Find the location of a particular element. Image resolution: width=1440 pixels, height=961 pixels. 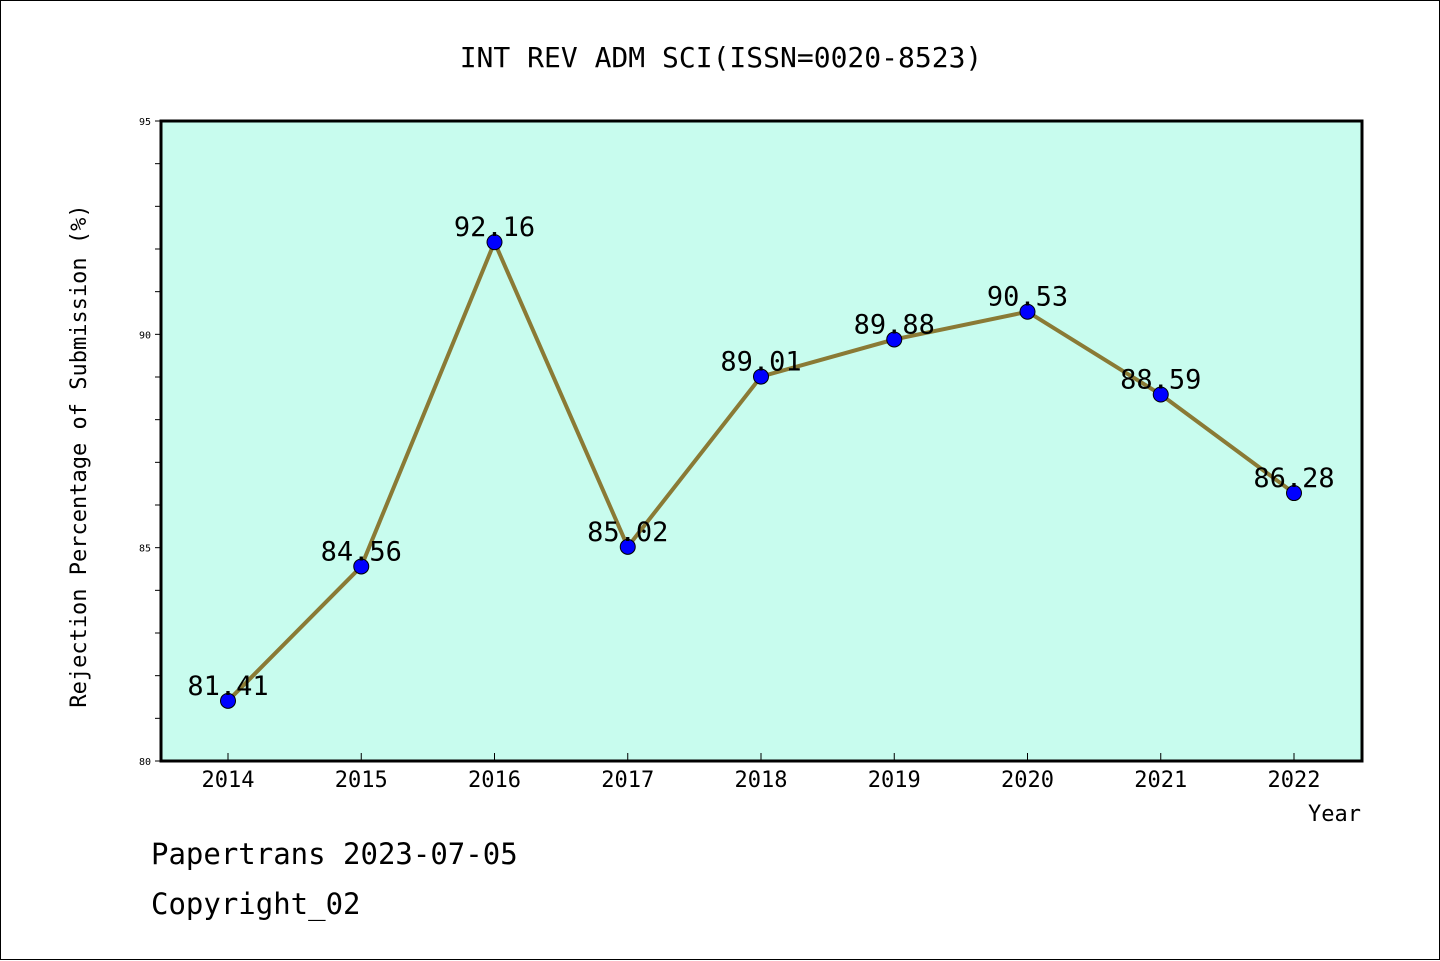

footer-copyright: Copyright_02 is located at coordinates (256, 904).